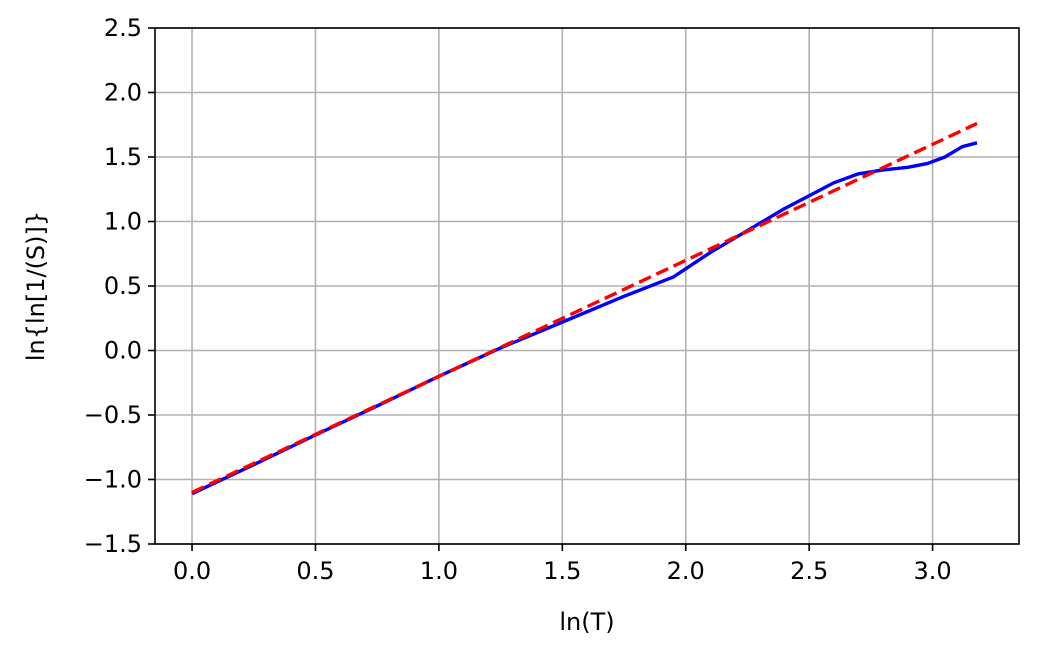 This screenshot has width=1039, height=654. What do you see at coordinates (123, 222) in the screenshot?
I see `y-tick-label: 1.0` at bounding box center [123, 222].